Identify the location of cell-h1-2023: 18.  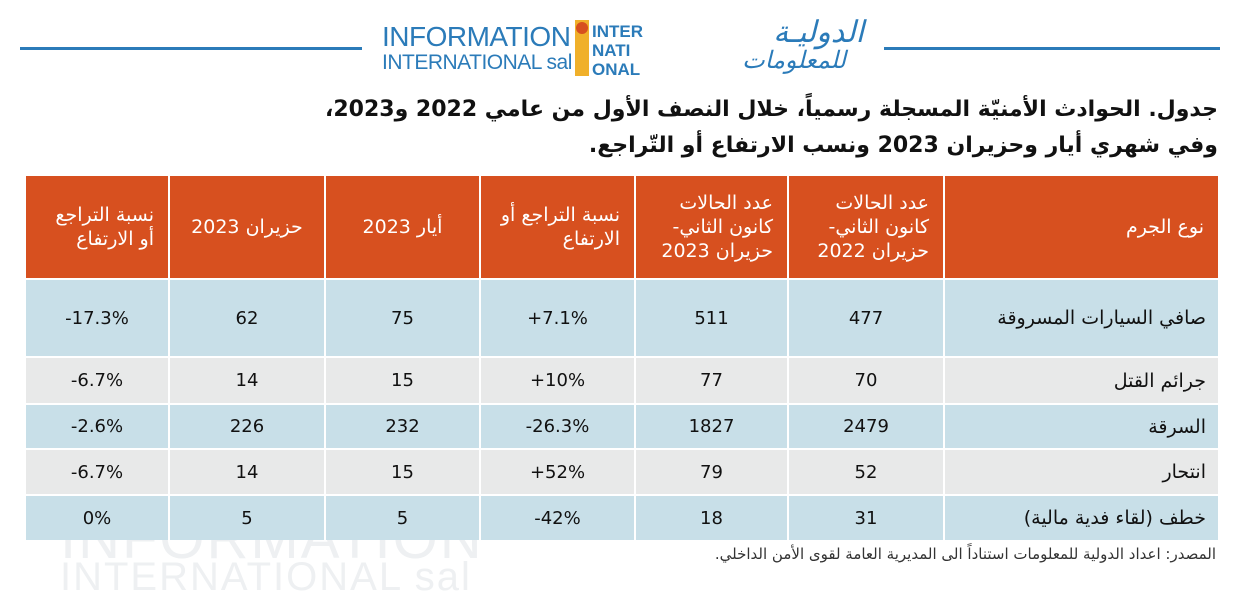
(711, 517).